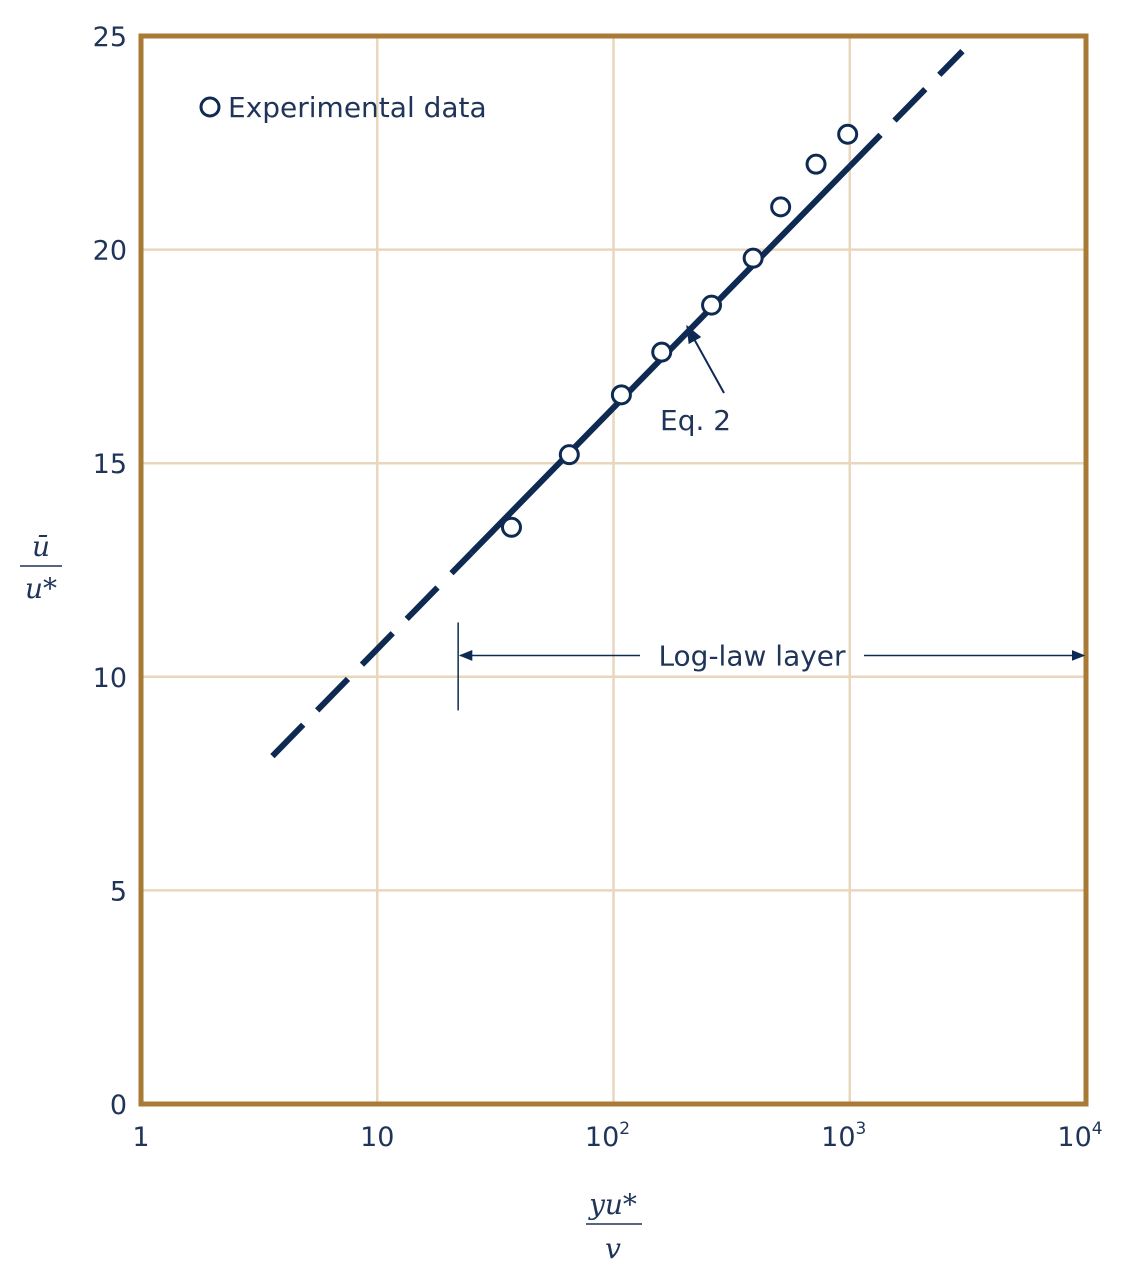 This screenshot has height=1272, width=1136. What do you see at coordinates (41, 588) in the screenshot?
I see `y-axis-denominator: u*` at bounding box center [41, 588].